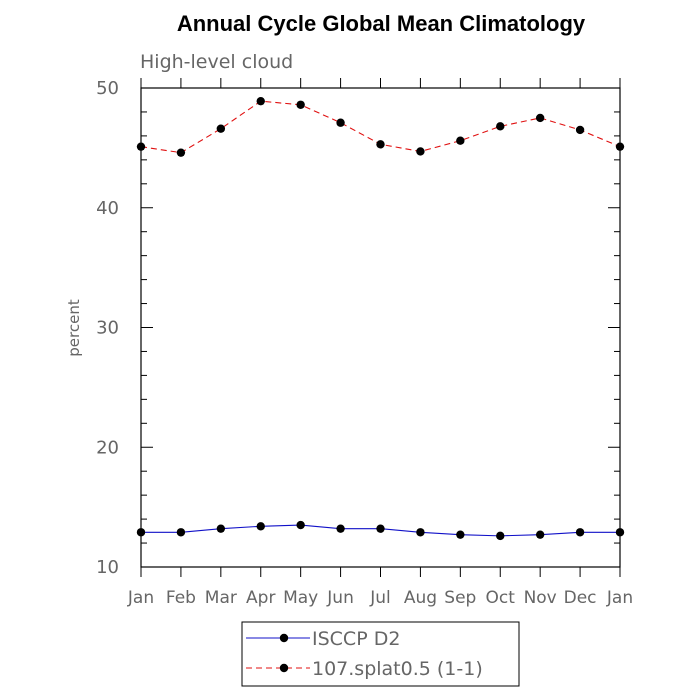 The width and height of the screenshot is (700, 700). What do you see at coordinates (107, 328) in the screenshot?
I see `y-tick-label: 30` at bounding box center [107, 328].